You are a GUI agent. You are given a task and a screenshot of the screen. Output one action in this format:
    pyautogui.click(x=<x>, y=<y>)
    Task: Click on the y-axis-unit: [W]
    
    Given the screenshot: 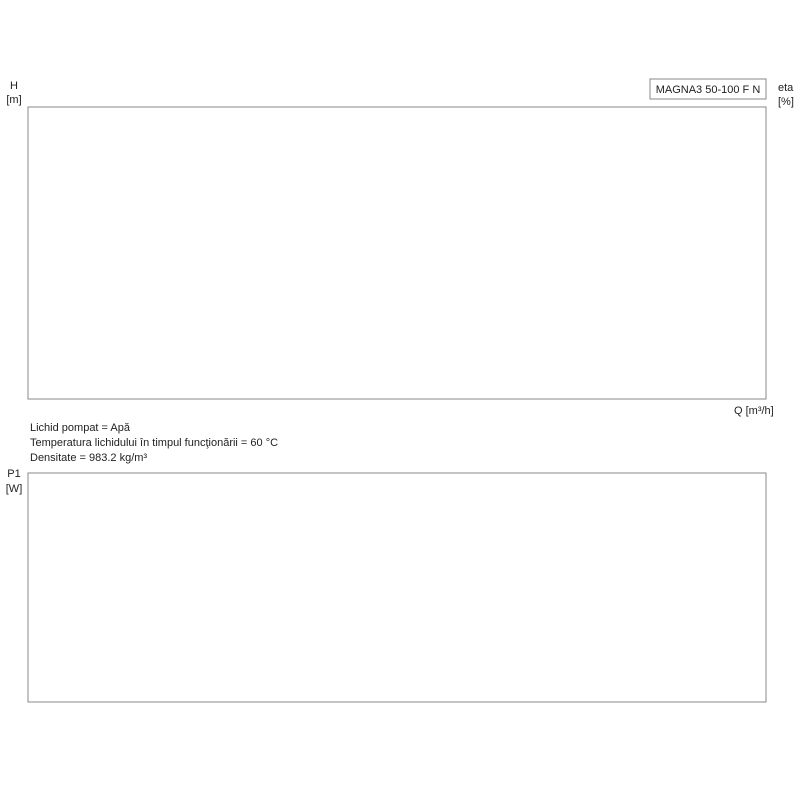 What is the action you would take?
    pyautogui.click(x=14, y=489)
    